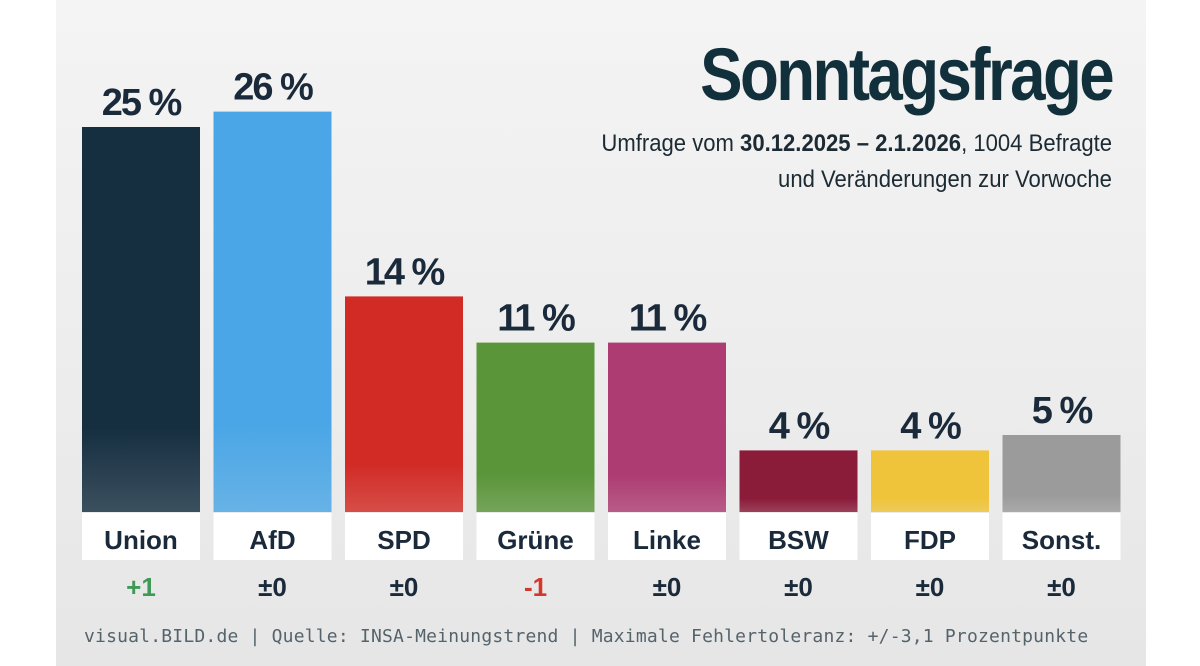 The height and width of the screenshot is (666, 1200). Describe the element at coordinates (536, 319) in the screenshot. I see `value-label-gruene: 11 %` at that location.